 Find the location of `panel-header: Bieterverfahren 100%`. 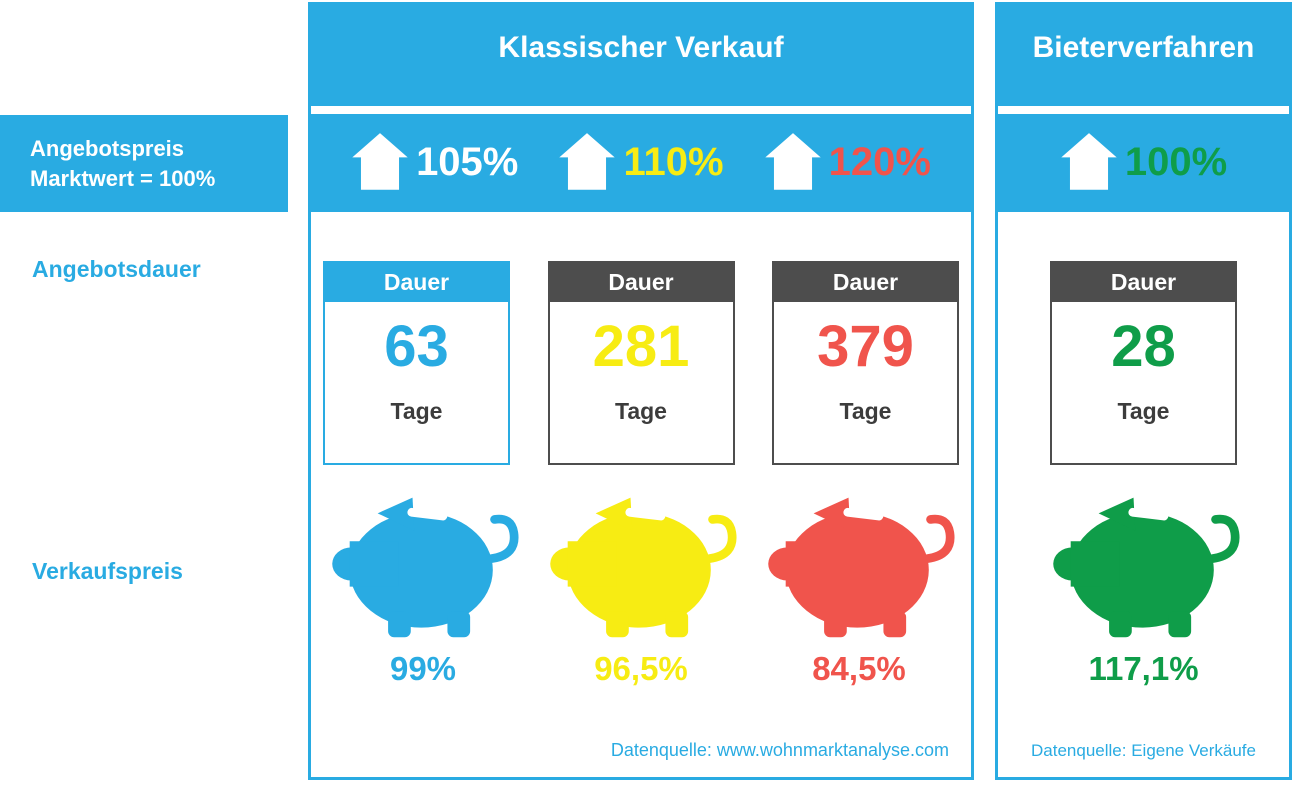

panel-header: Bieterverfahren 100% is located at coordinates (1143, 108).